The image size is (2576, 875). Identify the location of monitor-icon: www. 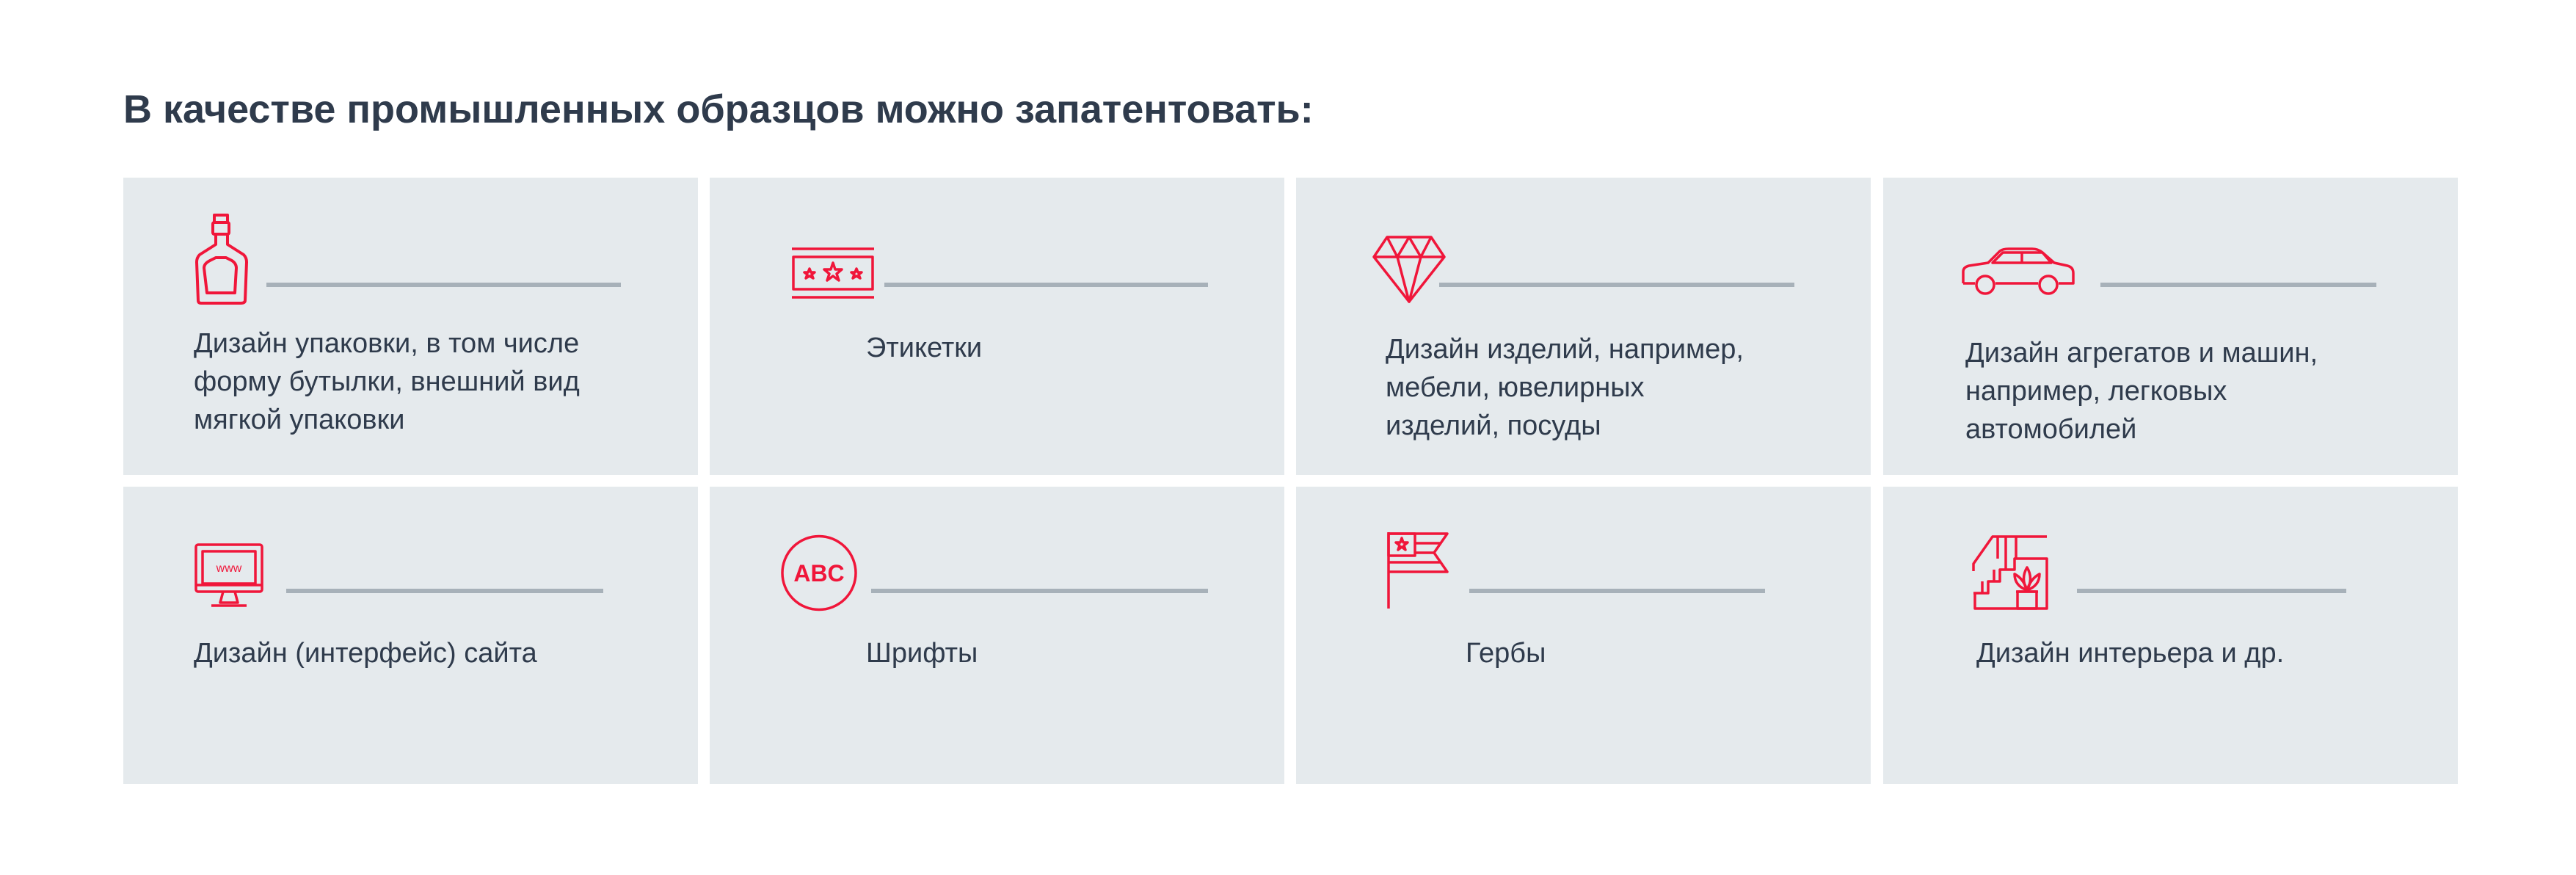
(229, 576).